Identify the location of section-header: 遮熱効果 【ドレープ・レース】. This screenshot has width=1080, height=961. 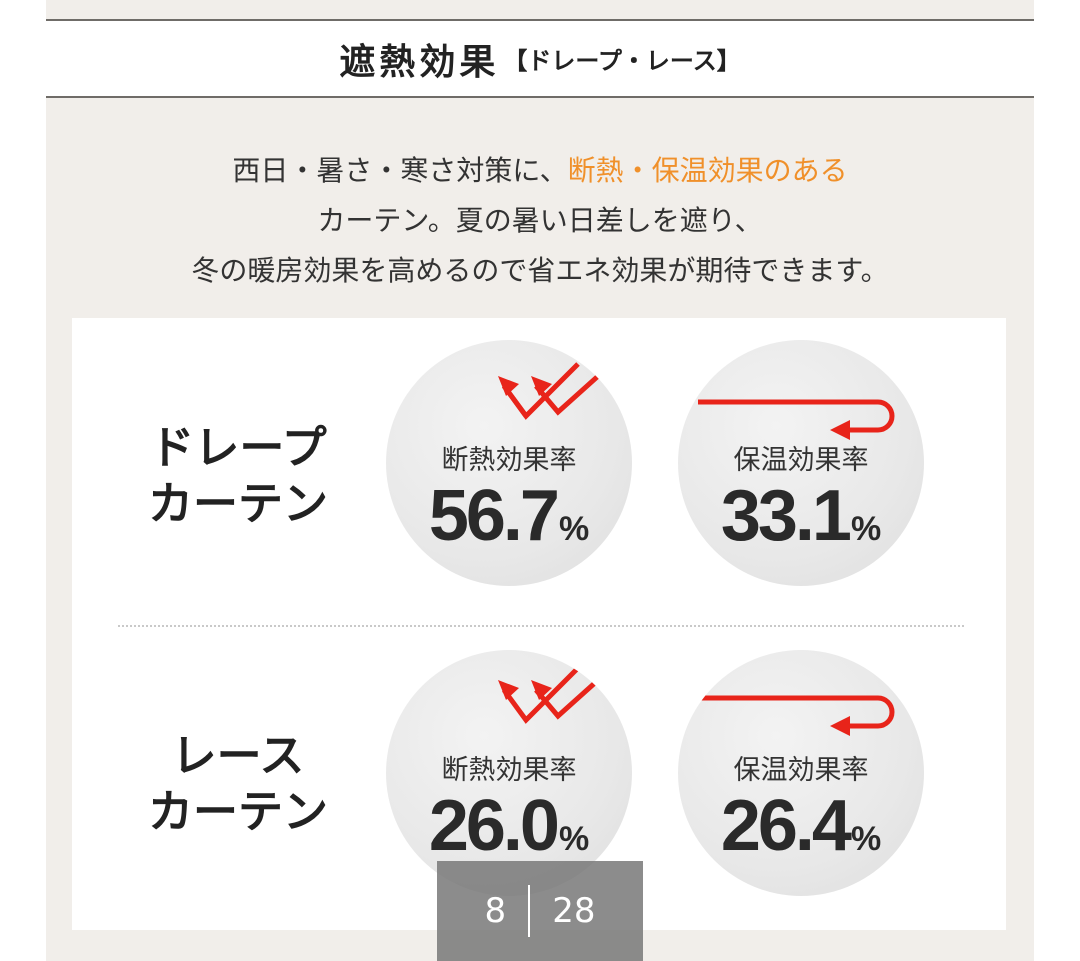
(540, 58).